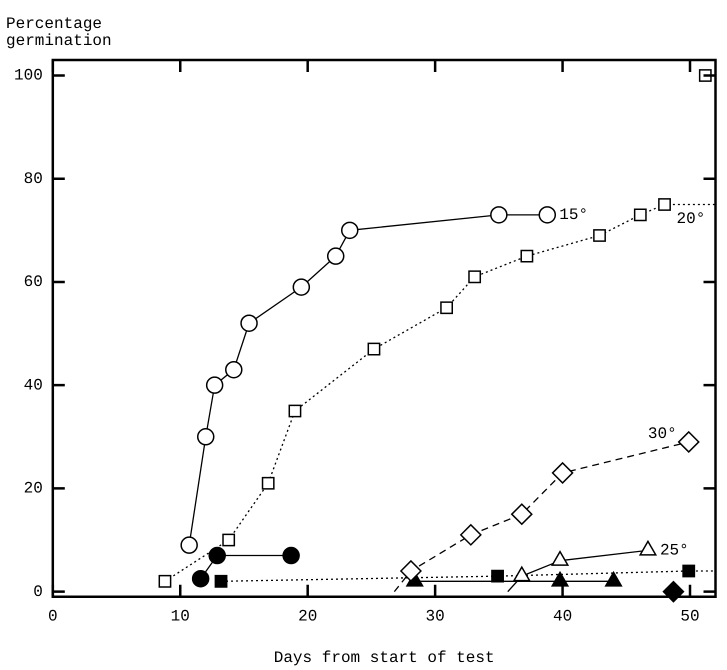 The width and height of the screenshot is (727, 670). What do you see at coordinates (33, 489) in the screenshot?
I see `y-tick-label: 20` at bounding box center [33, 489].